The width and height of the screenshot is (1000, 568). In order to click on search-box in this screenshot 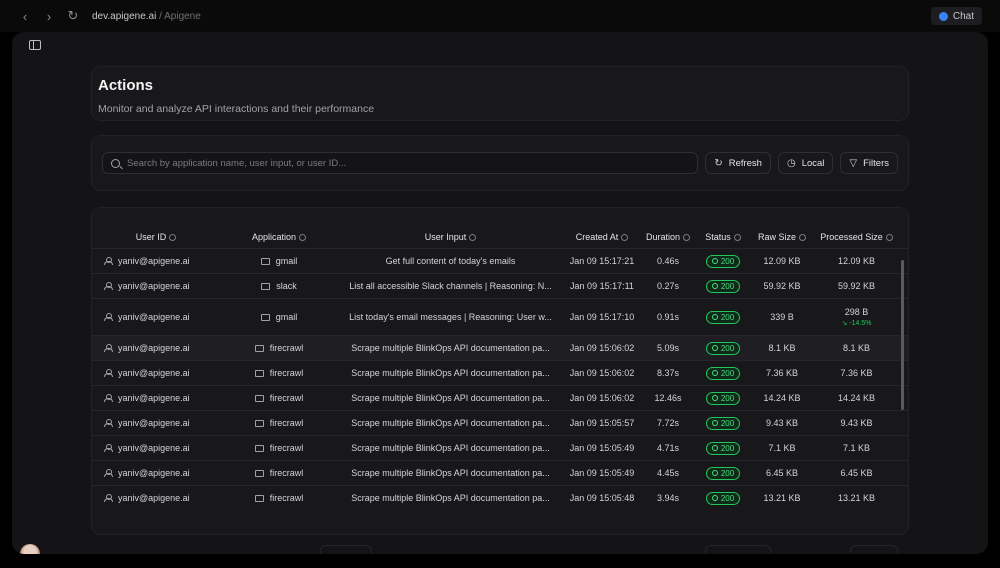, I will do `click(400, 163)`.